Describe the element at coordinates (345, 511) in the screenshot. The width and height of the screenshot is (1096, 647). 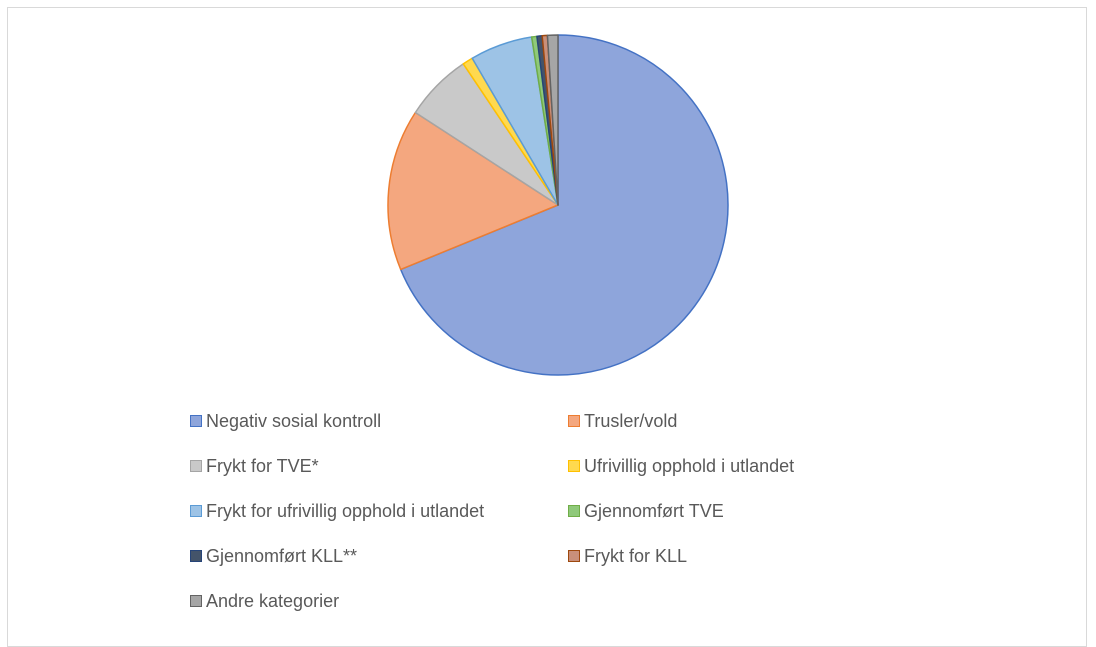
I see `legend-label: Frykt for ufrivillig opphold i utlandet` at that location.